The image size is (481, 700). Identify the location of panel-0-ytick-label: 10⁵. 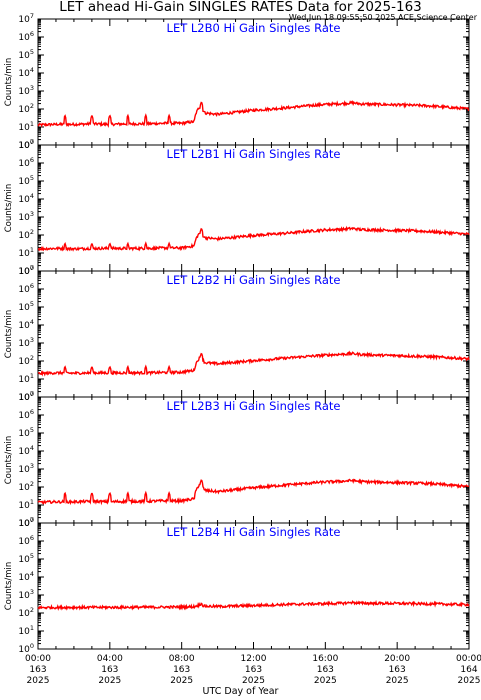
(26, 54).